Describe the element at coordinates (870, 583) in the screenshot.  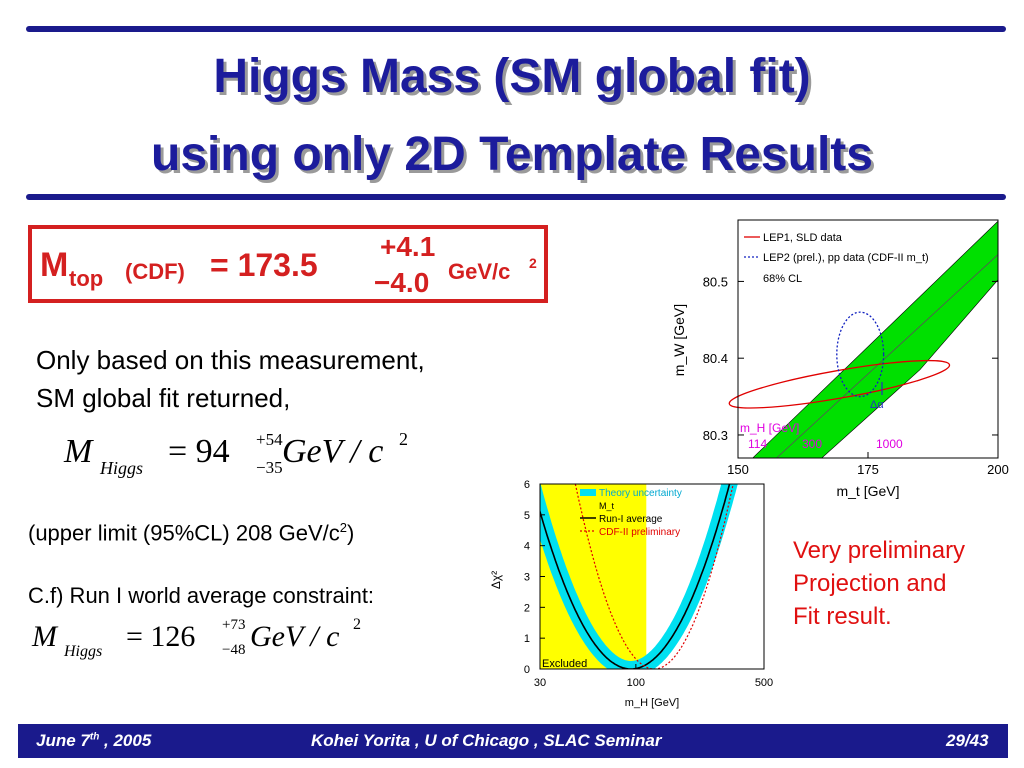
I see `note-line-2: Projection and` at that location.